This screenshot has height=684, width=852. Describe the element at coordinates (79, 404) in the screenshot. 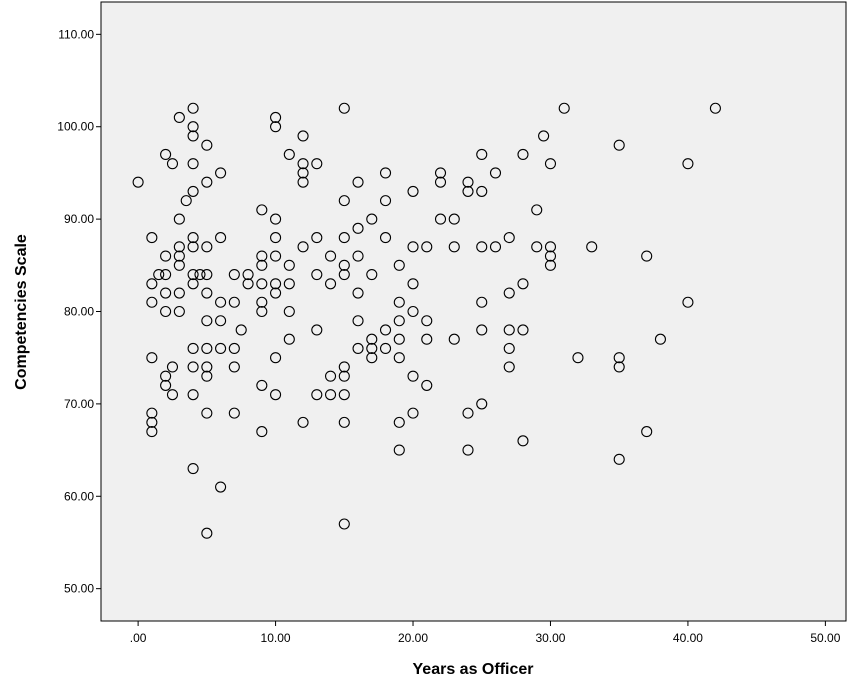

I see `y-tick-label: 70.00` at that location.